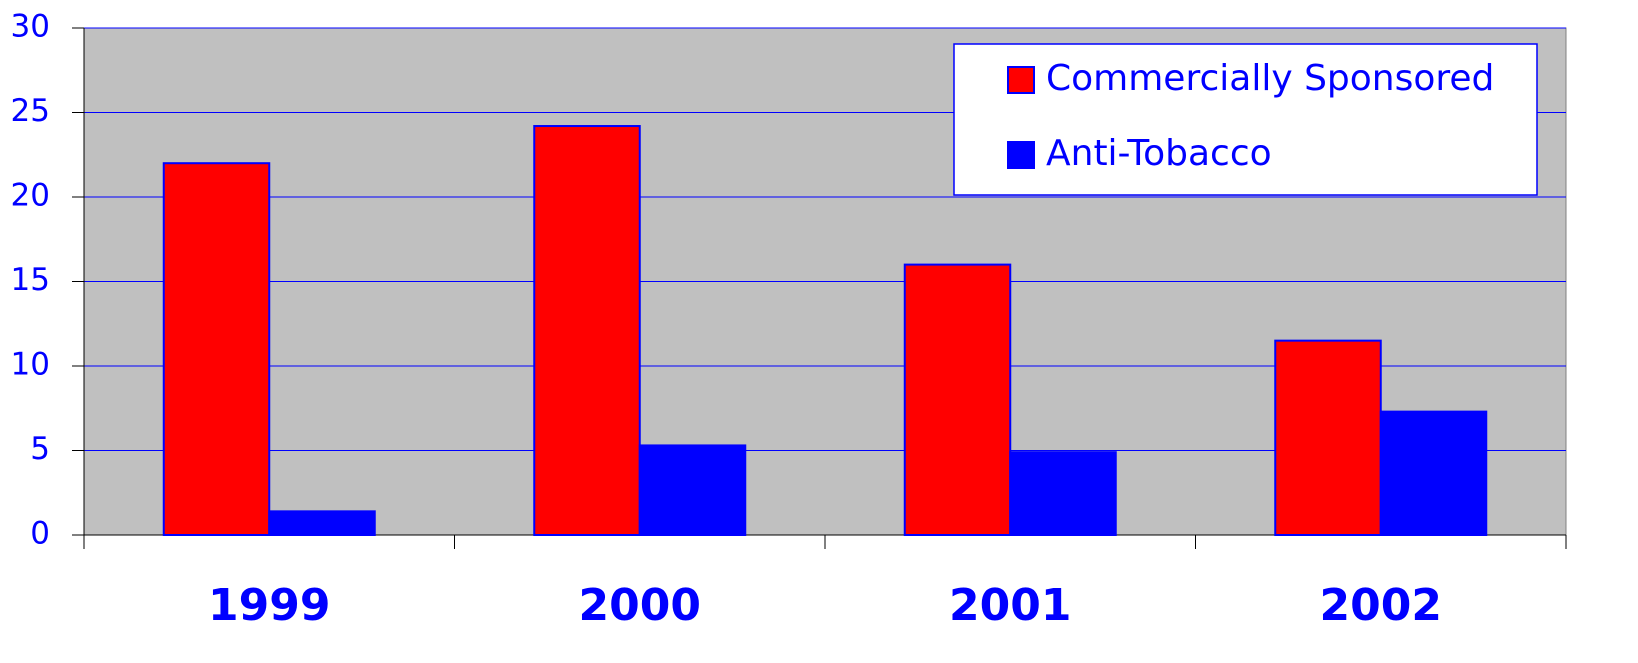  What do you see at coordinates (1270, 78) in the screenshot?
I see `legend-label: Commercially Sponsored` at bounding box center [1270, 78].